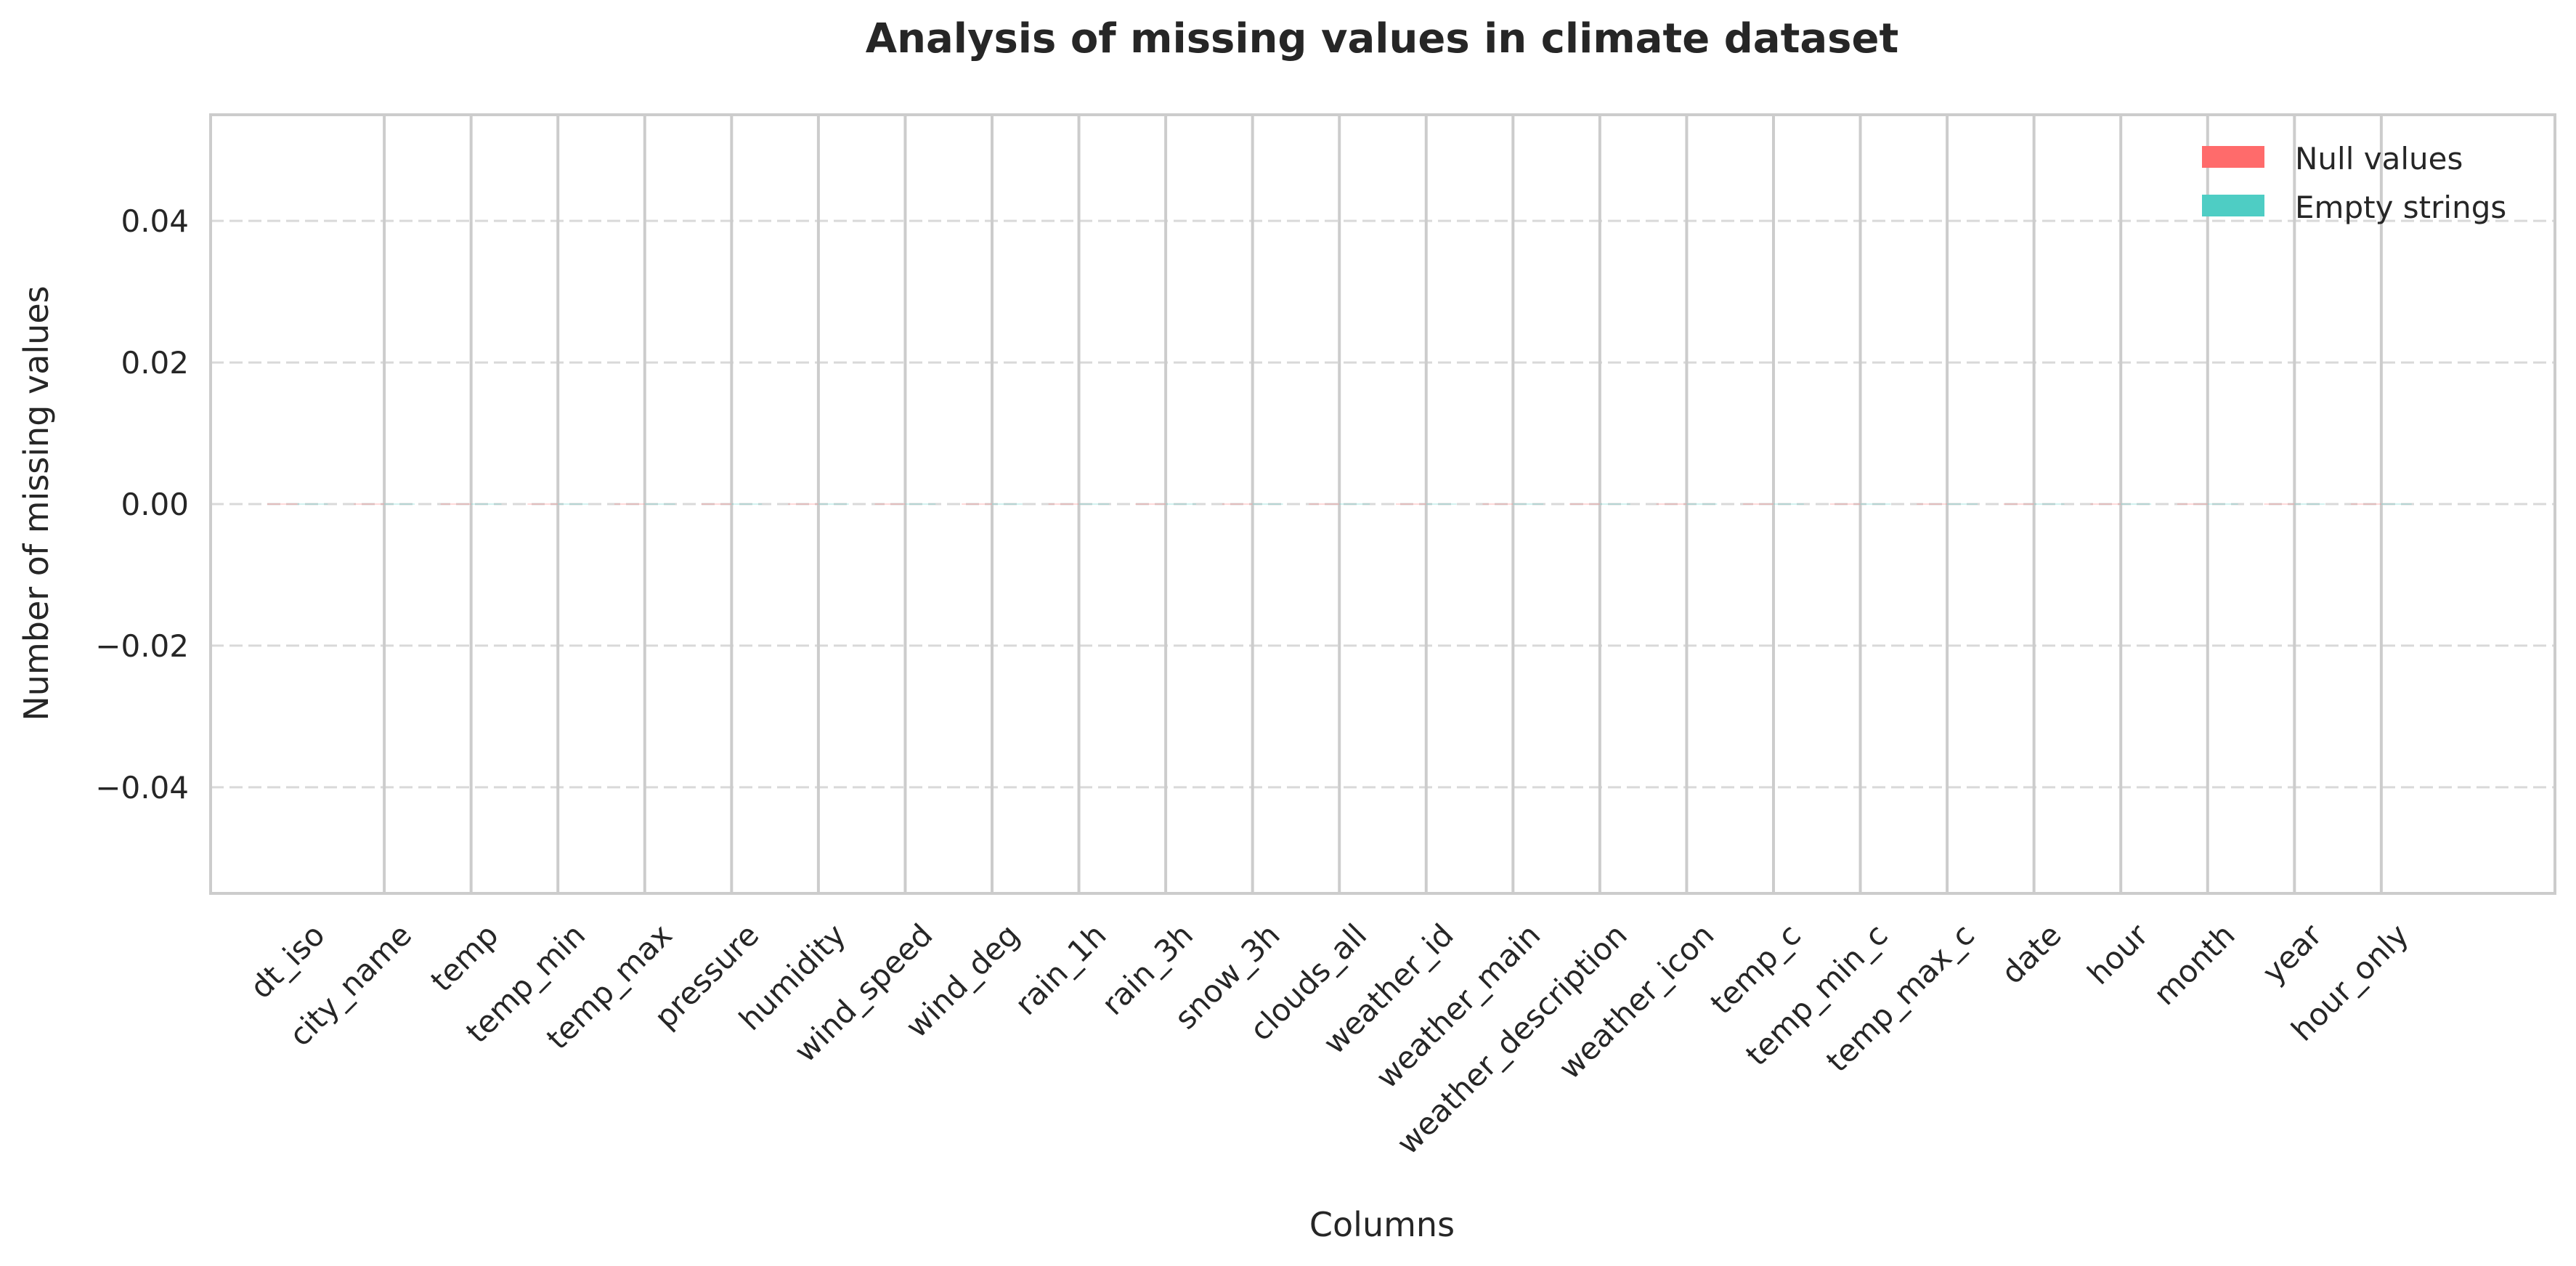 The height and width of the screenshot is (1266, 2576). Describe the element at coordinates (2031, 954) in the screenshot. I see `x-tick-label: date` at that location.